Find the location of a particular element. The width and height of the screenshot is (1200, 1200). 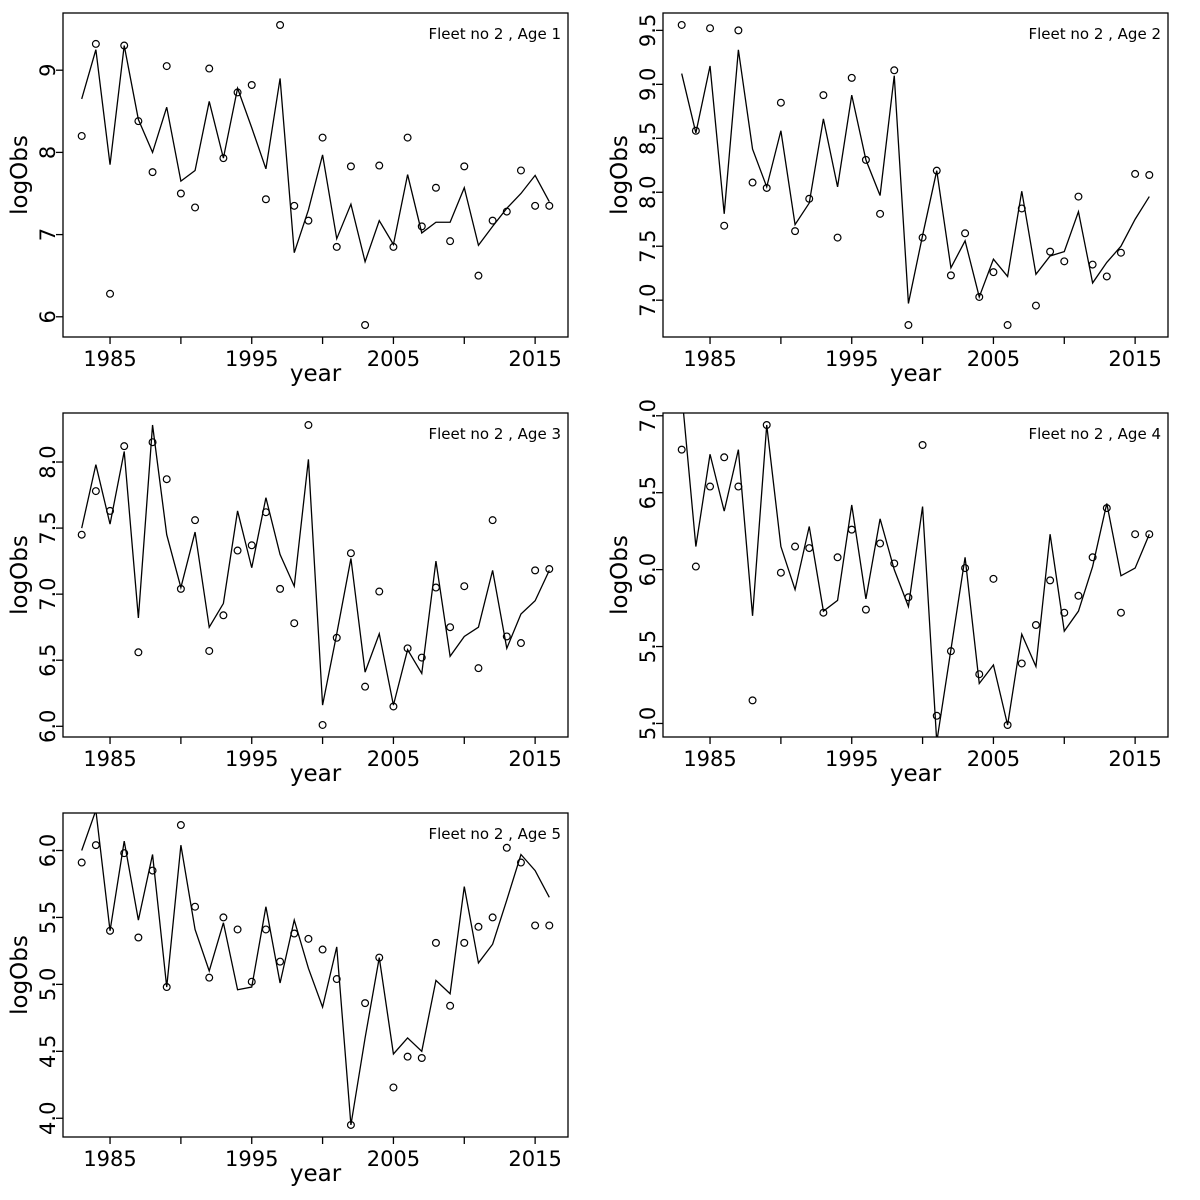

panel-title: Fleet no 2 , Age 4 is located at coordinates (1094, 434).